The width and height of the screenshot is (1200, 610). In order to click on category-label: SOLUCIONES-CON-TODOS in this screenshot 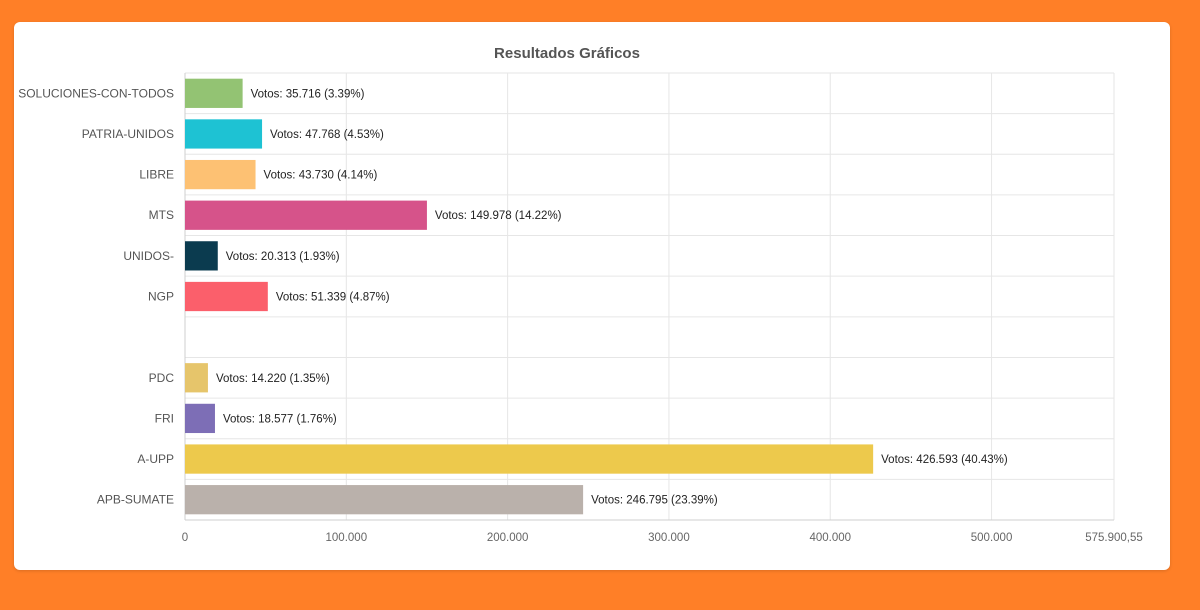, I will do `click(96, 93)`.